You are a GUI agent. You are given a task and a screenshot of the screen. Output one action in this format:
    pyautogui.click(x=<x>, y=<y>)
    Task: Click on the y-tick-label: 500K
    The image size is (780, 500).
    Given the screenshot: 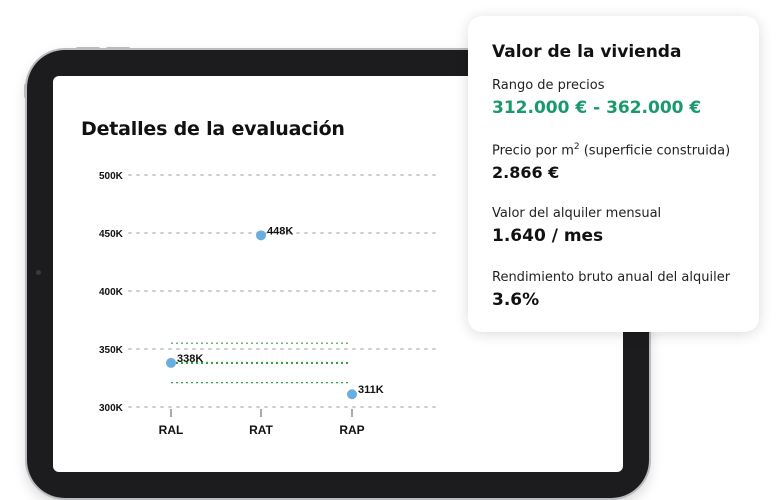 What is the action you would take?
    pyautogui.click(x=111, y=176)
    